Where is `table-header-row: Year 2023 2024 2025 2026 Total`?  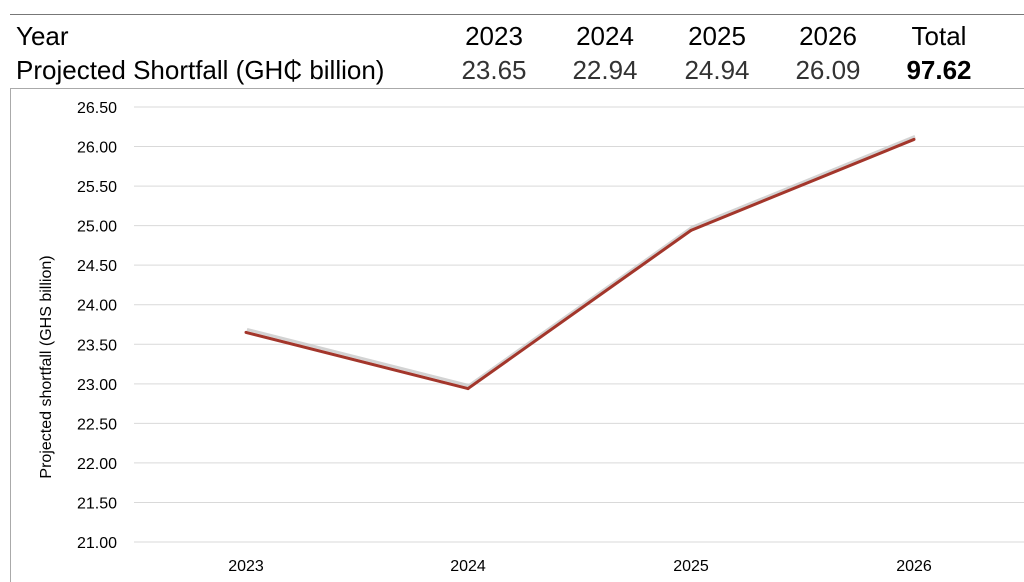
table-header-row: Year 2023 2024 2025 2026 Total is located at coordinates (517, 36).